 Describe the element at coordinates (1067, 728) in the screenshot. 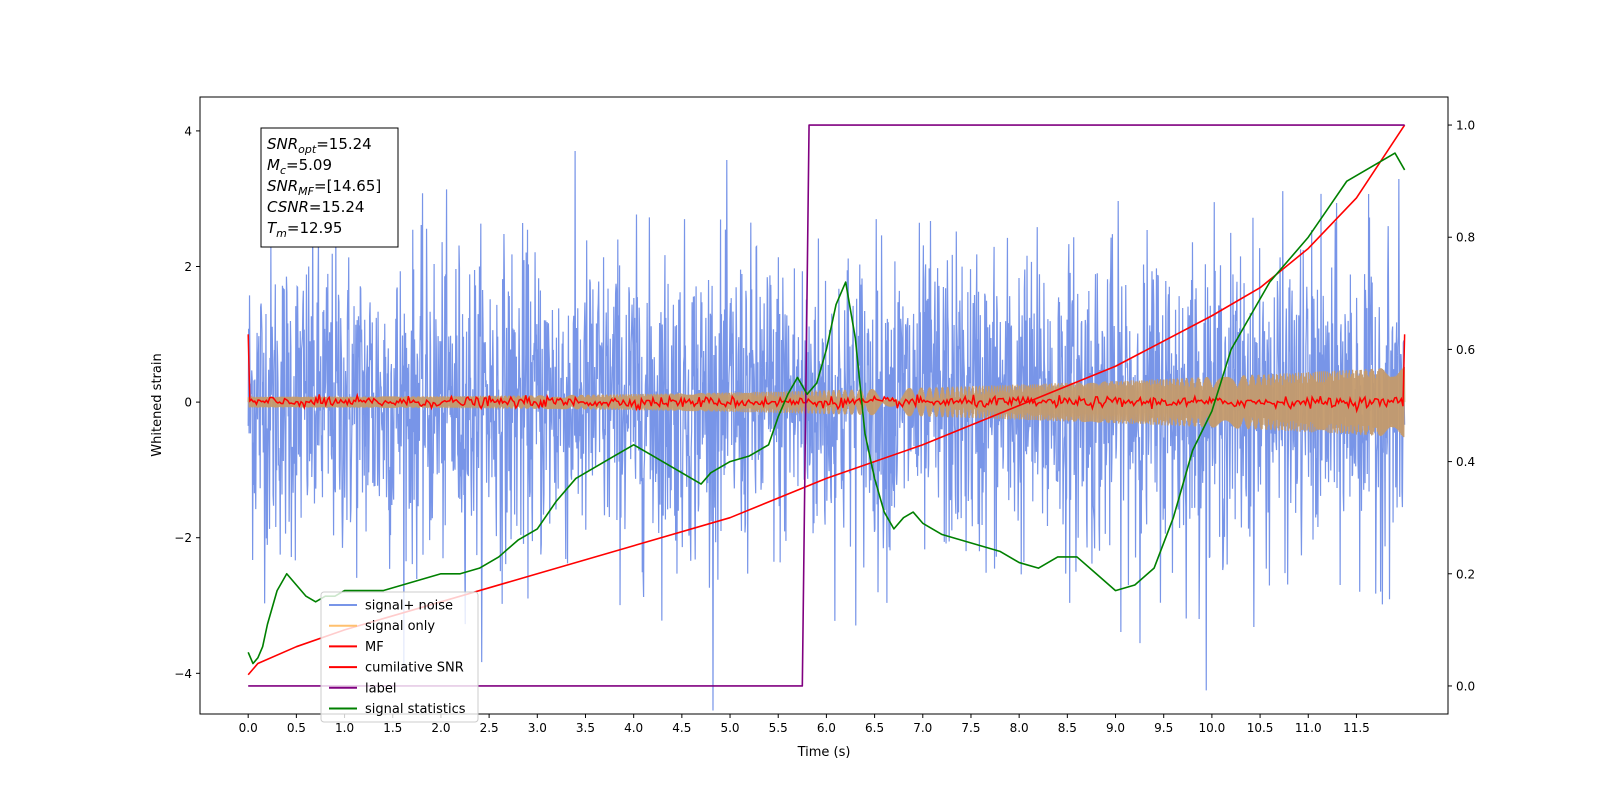

I see `x-tick-label: 8.5` at that location.